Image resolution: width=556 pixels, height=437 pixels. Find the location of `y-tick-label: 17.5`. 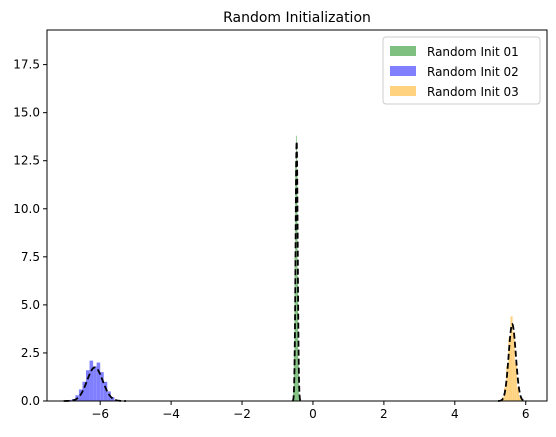

y-tick-label: 17.5 is located at coordinates (26, 65).